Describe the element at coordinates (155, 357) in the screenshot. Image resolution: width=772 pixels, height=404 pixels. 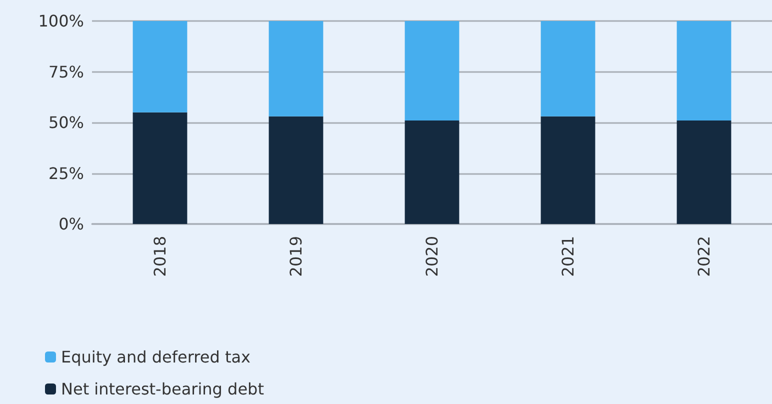
I see `legend-label: Equity and deferred tax` at that location.